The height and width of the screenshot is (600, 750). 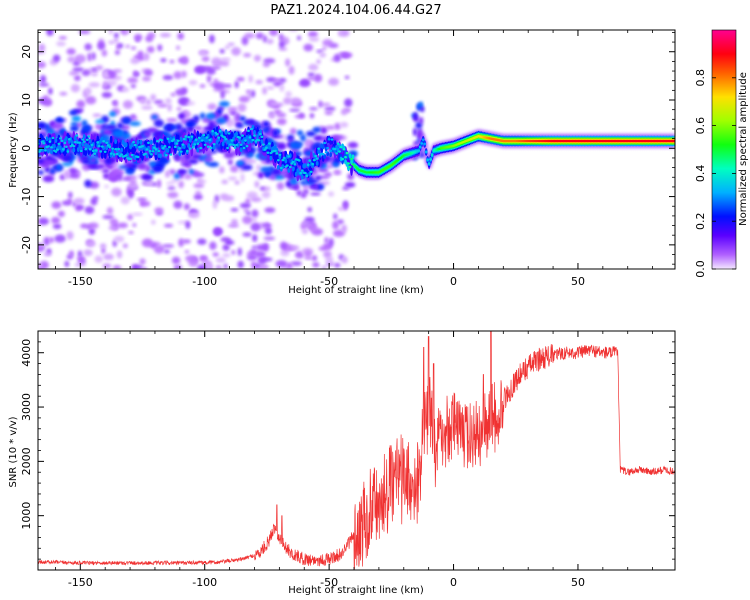 I want to click on spectrogram-y-tick-label: 10, so click(x=26, y=100).